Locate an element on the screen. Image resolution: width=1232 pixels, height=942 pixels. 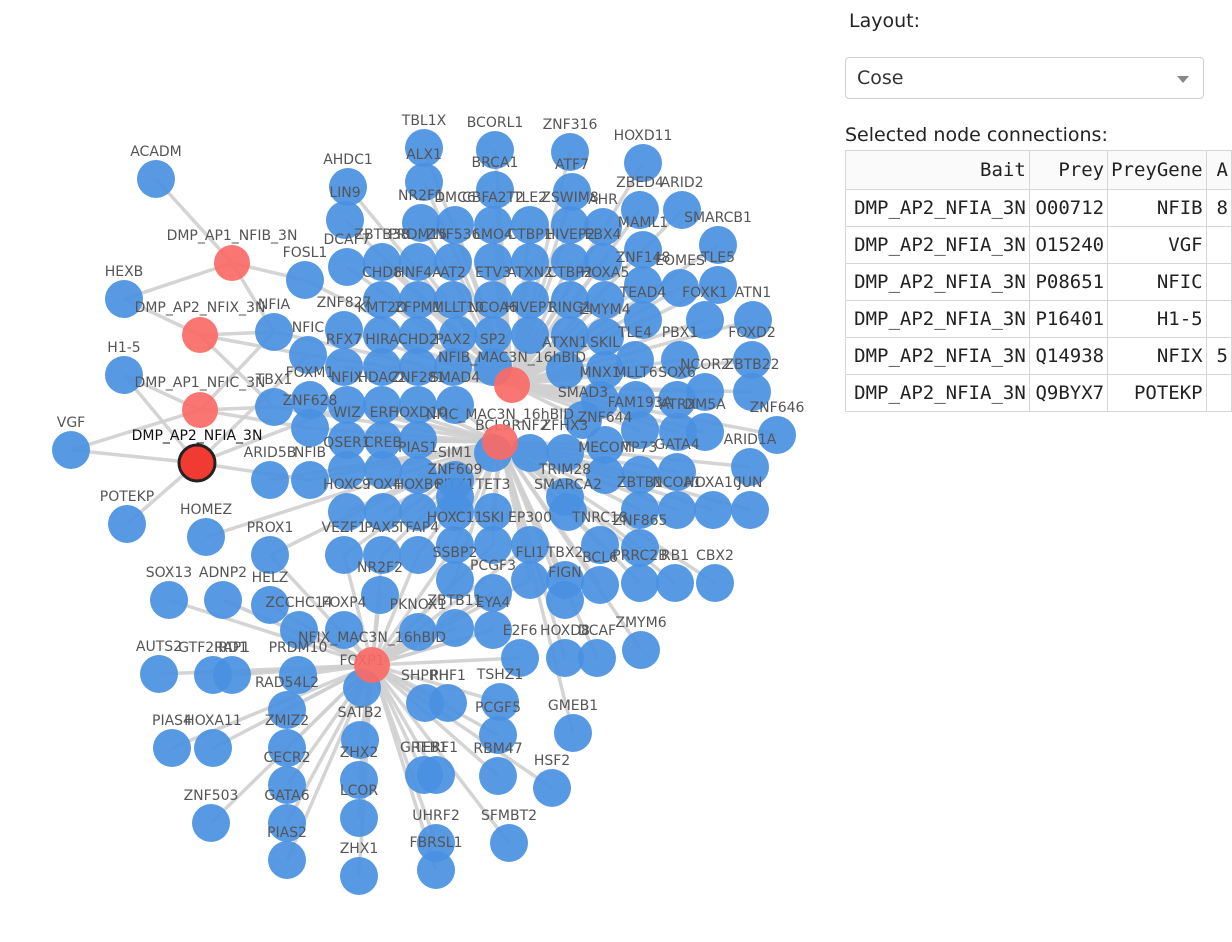
prey-node: ACADM is located at coordinates (156, 171).